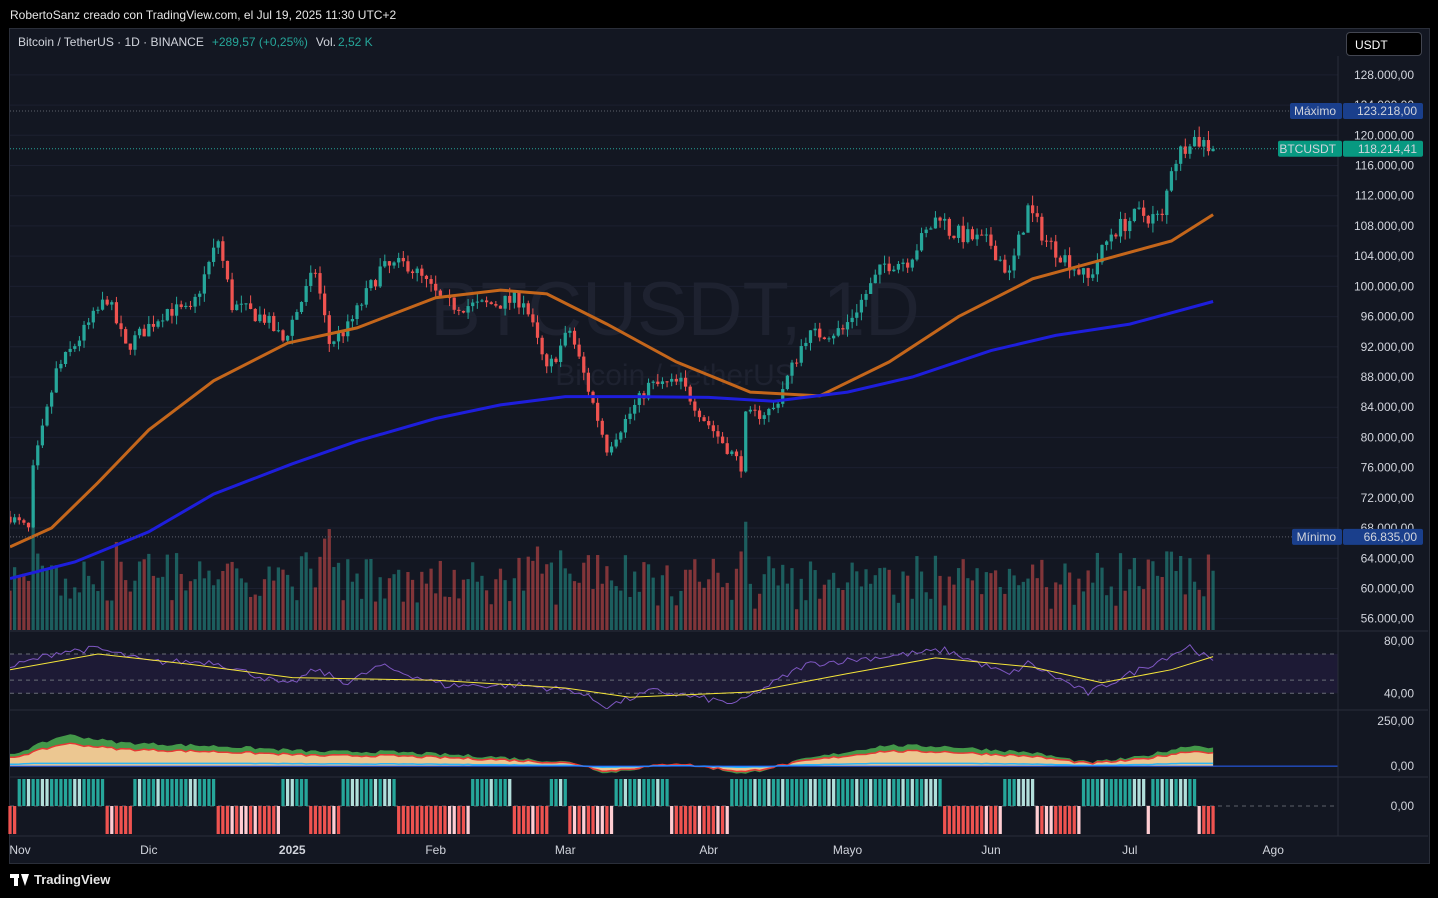  I want to click on tradingview-logo-icon, so click(20, 879).